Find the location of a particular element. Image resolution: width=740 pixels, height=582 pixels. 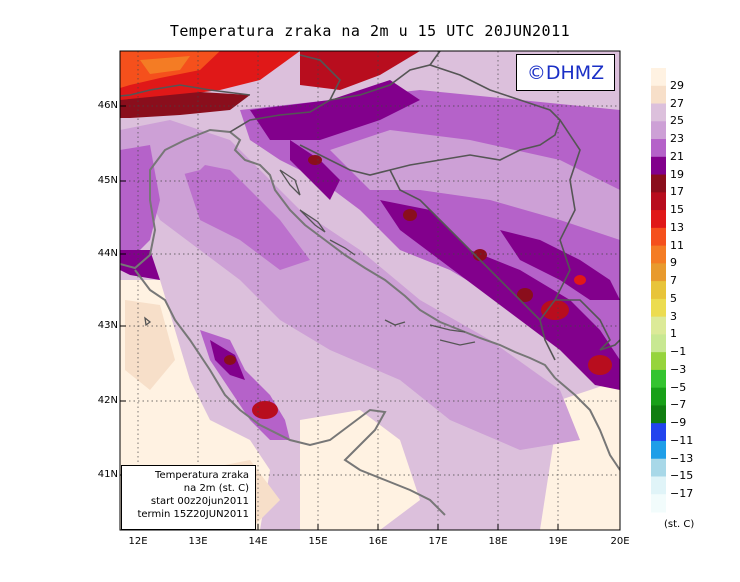

islands is located at coordinates (310, 257).